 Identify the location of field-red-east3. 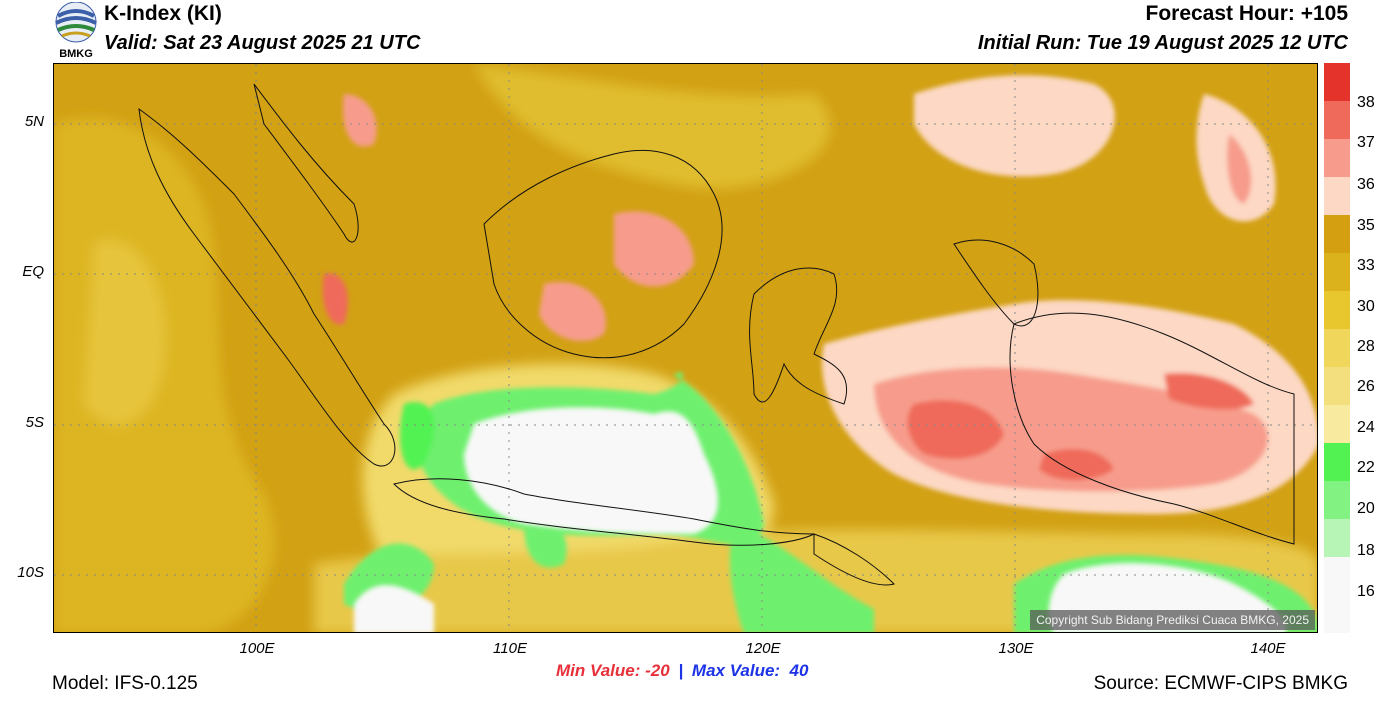
(1076, 465).